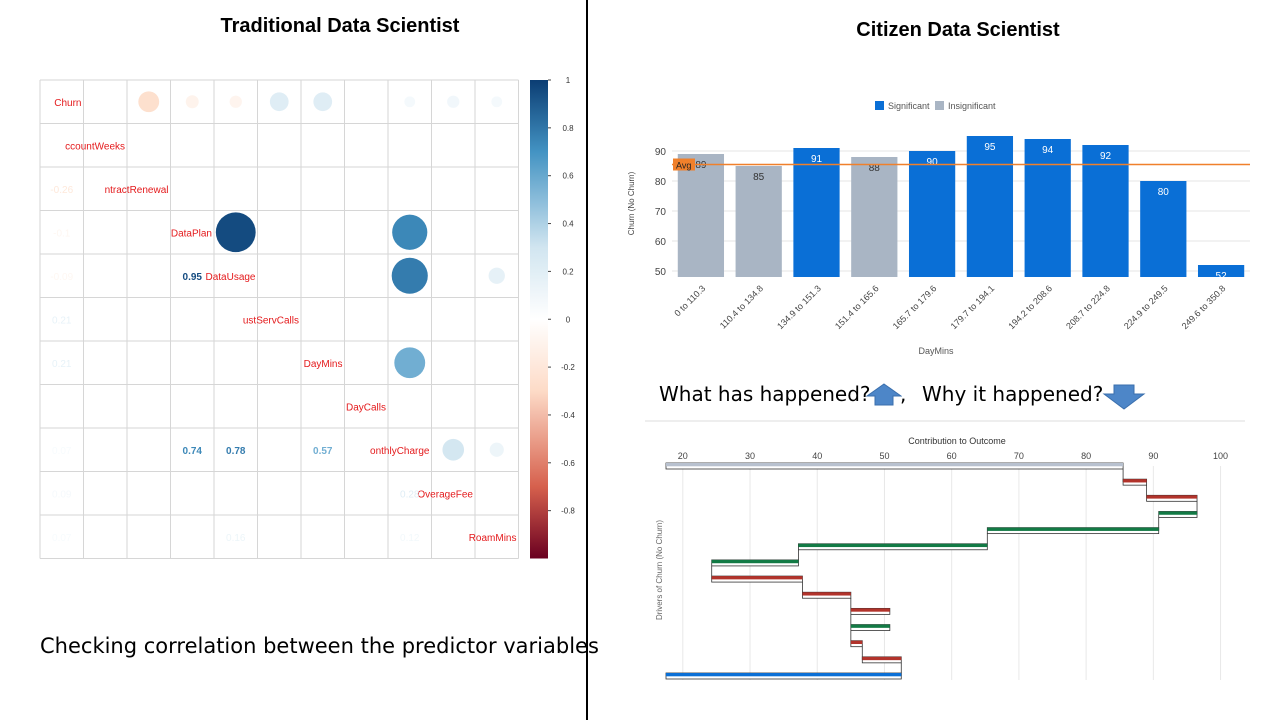 Image resolution: width=1280 pixels, height=720 pixels. I want to click on legend-swatch-significant, so click(879, 105).